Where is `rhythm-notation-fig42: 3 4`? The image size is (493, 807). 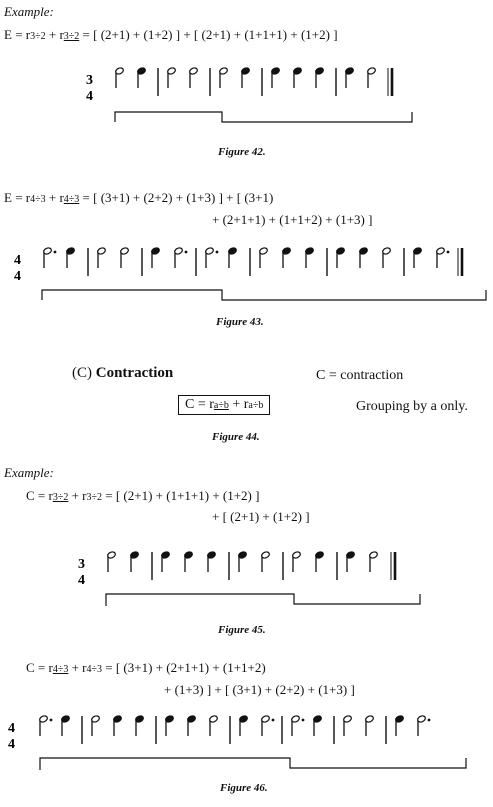
rhythm-notation-fig42: 3 4 is located at coordinates (249, 95).